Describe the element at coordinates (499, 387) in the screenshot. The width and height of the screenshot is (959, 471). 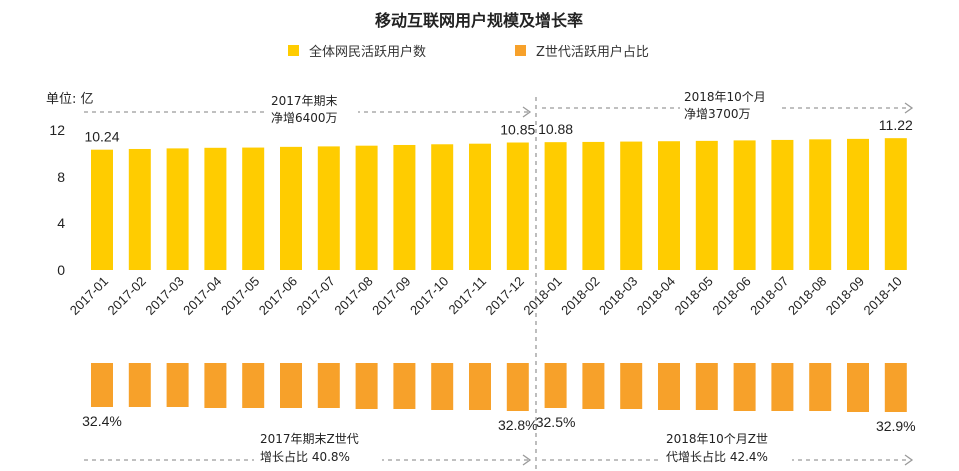
I see `genz-bars` at that location.